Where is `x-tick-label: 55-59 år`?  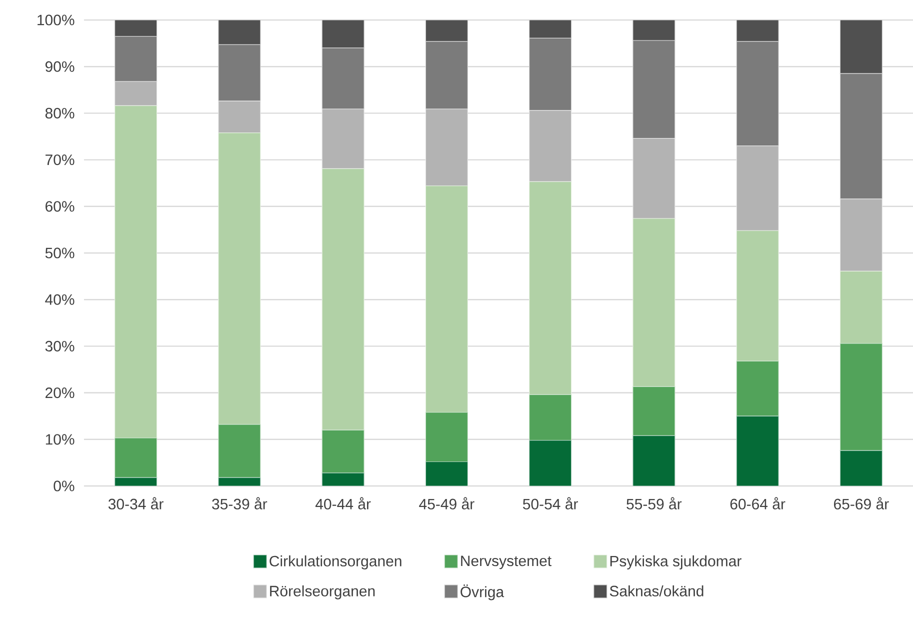
x-tick-label: 55-59 år is located at coordinates (654, 503).